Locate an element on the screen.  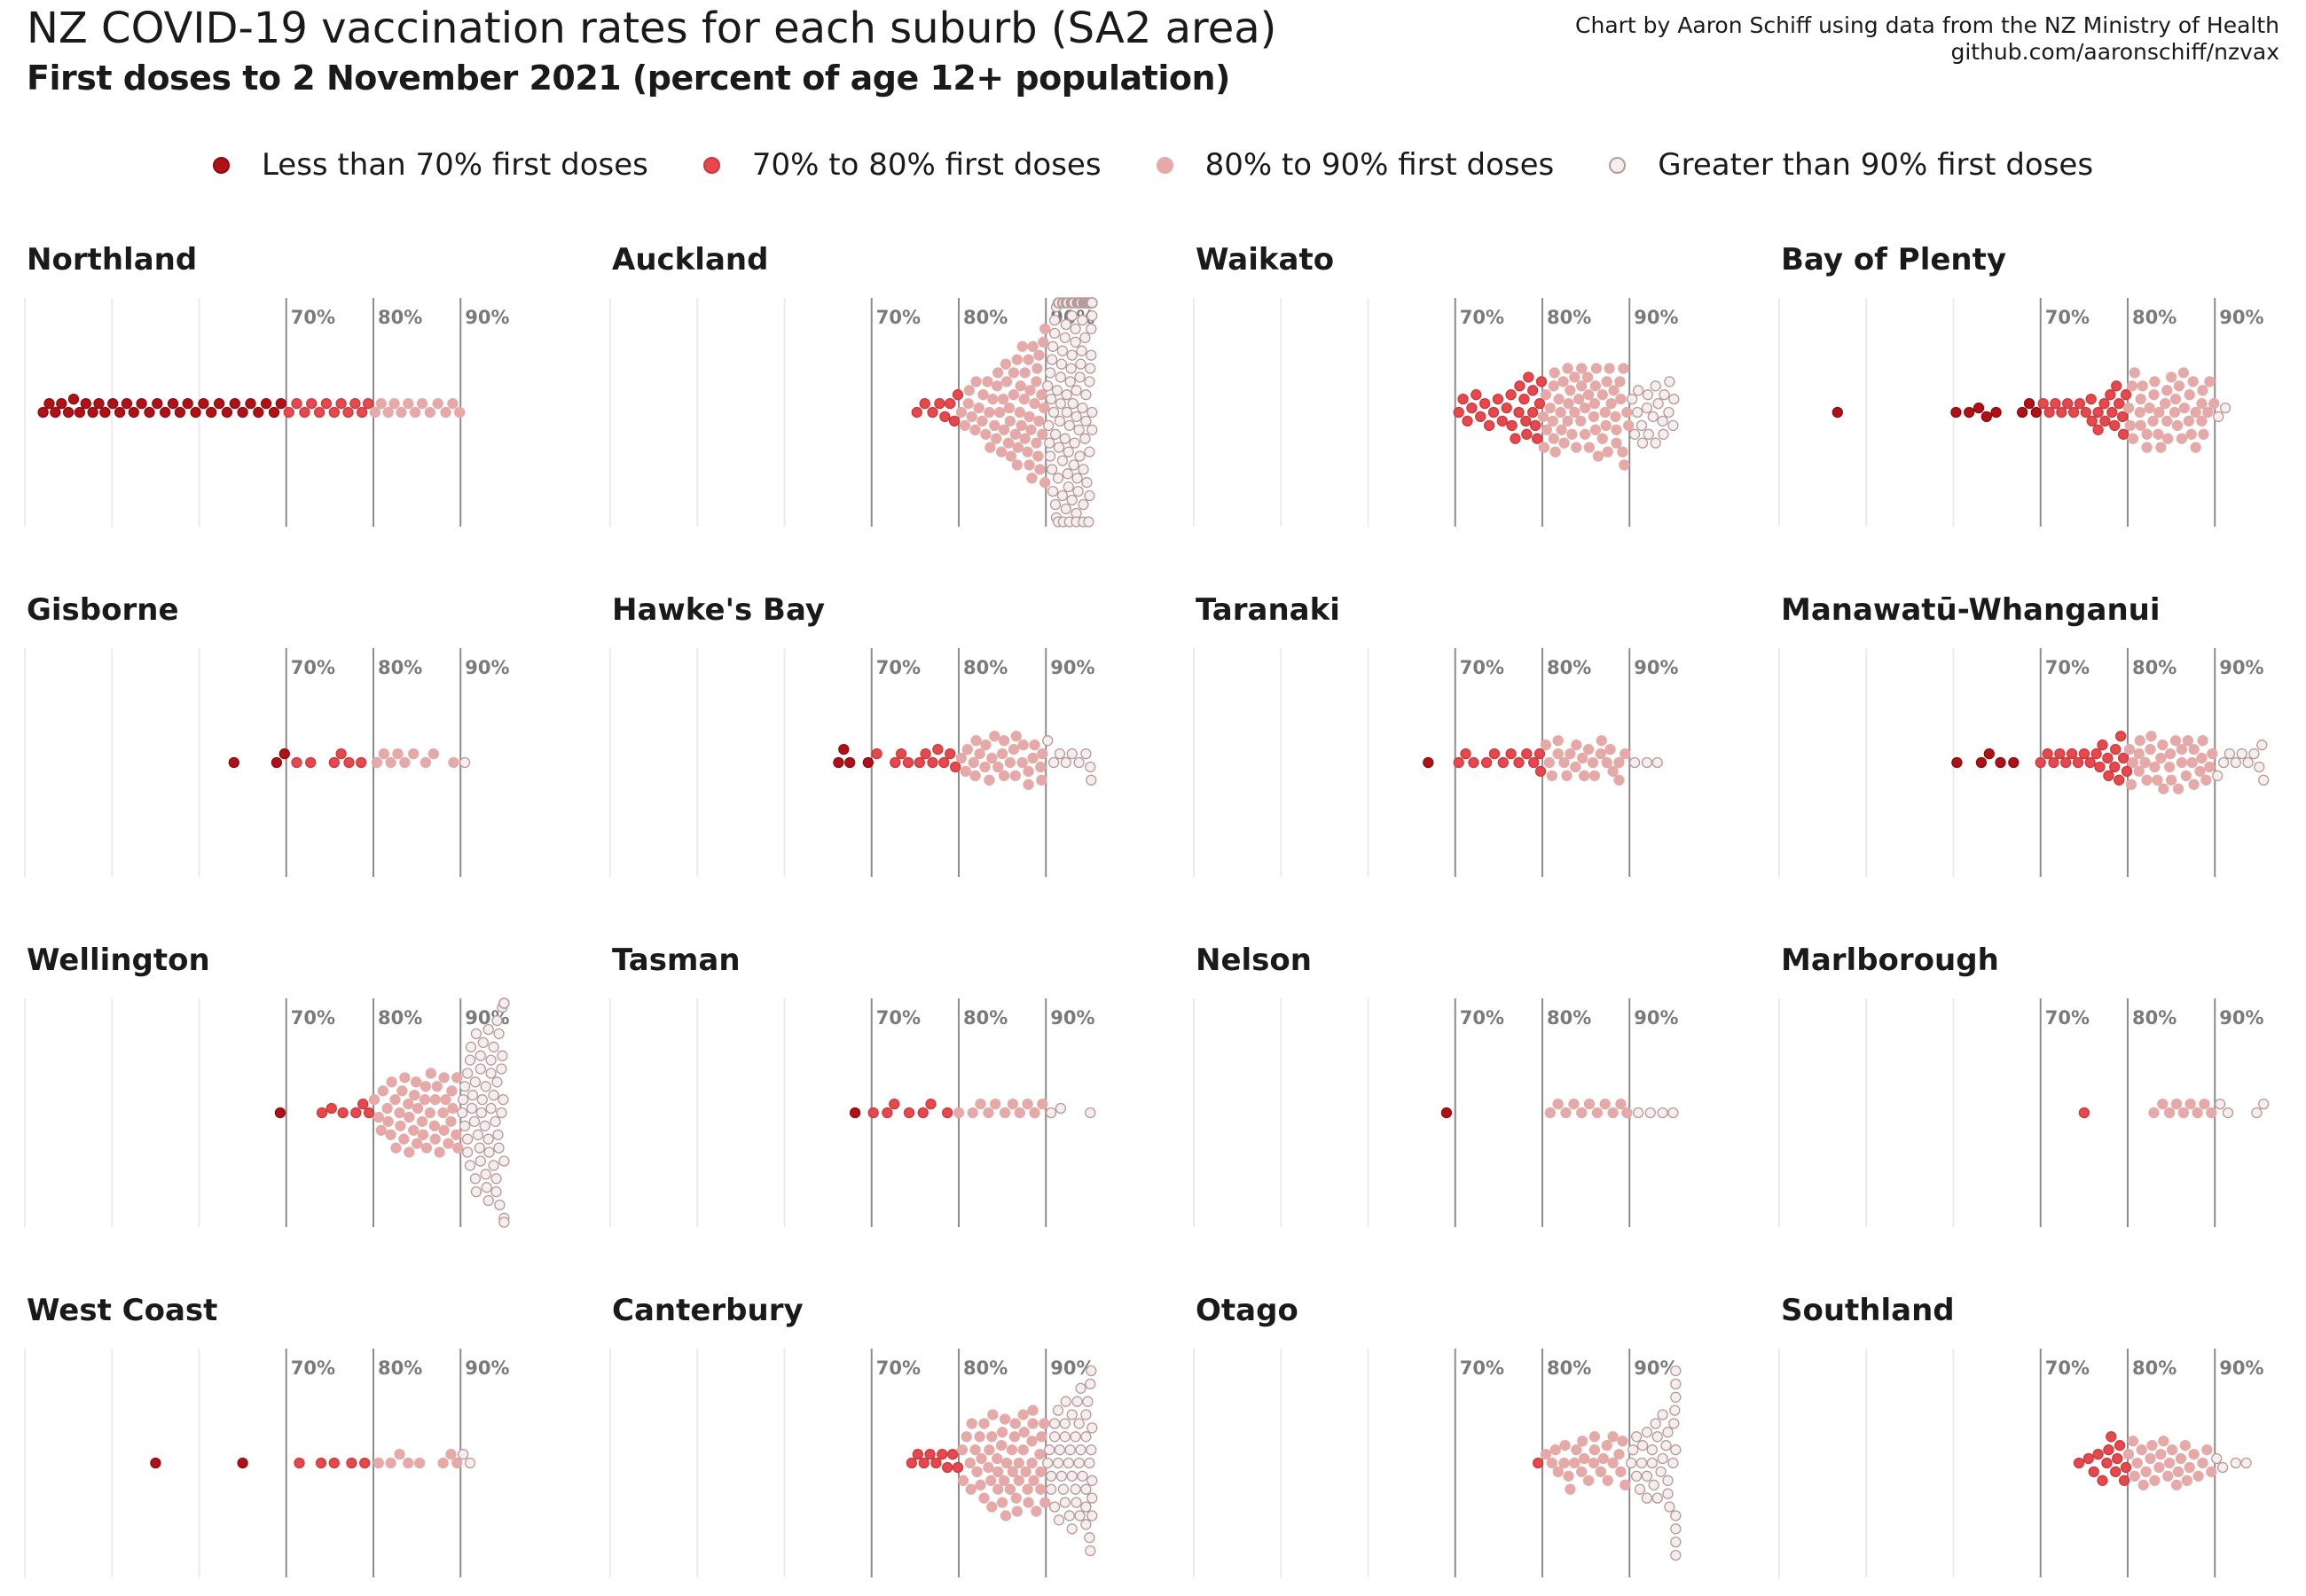
facet-taranaki: Taranaki 70% 80% 90% is located at coordinates (1435, 734).